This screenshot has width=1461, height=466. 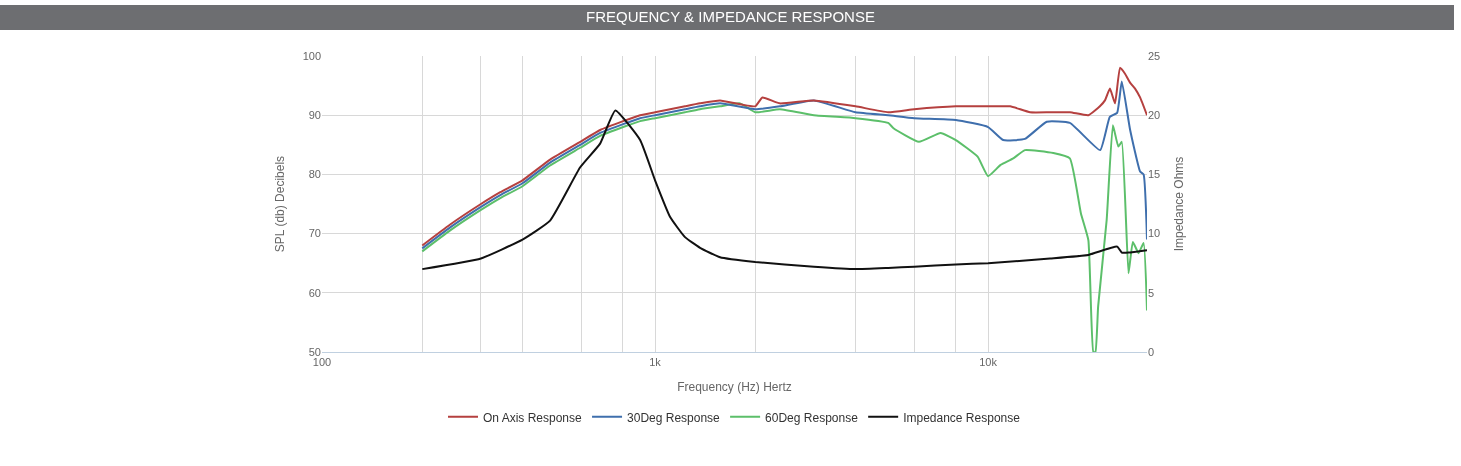 What do you see at coordinates (1154, 174) in the screenshot?
I see `y2-tick-label: 15` at bounding box center [1154, 174].